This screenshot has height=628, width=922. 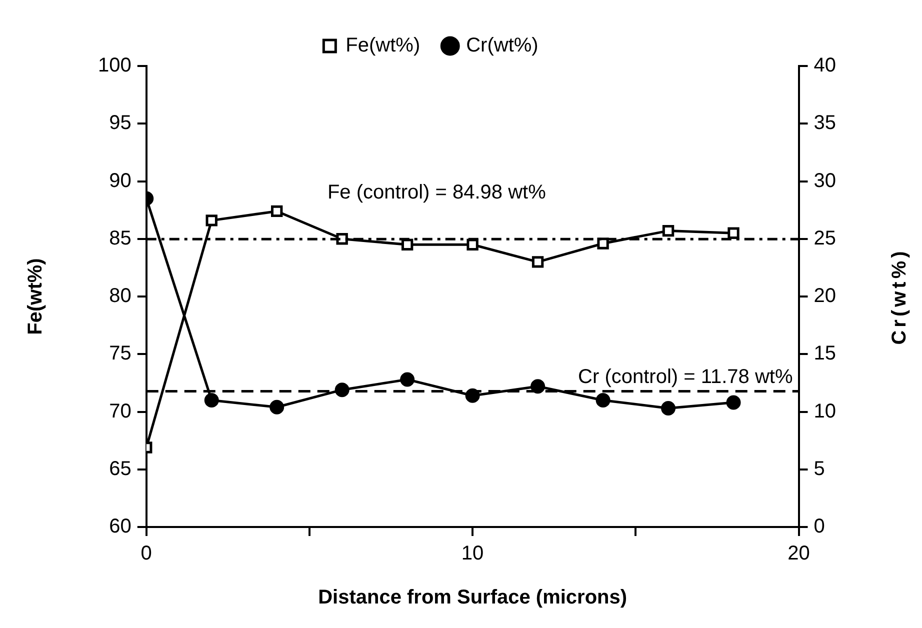 I want to click on y-tick-label: 65, so click(x=120, y=469).